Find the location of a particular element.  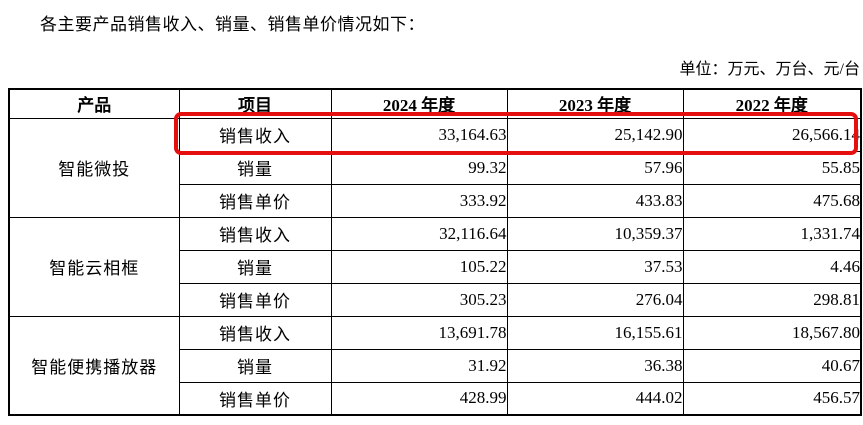

value-2023: 10,359.37 is located at coordinates (595, 233).